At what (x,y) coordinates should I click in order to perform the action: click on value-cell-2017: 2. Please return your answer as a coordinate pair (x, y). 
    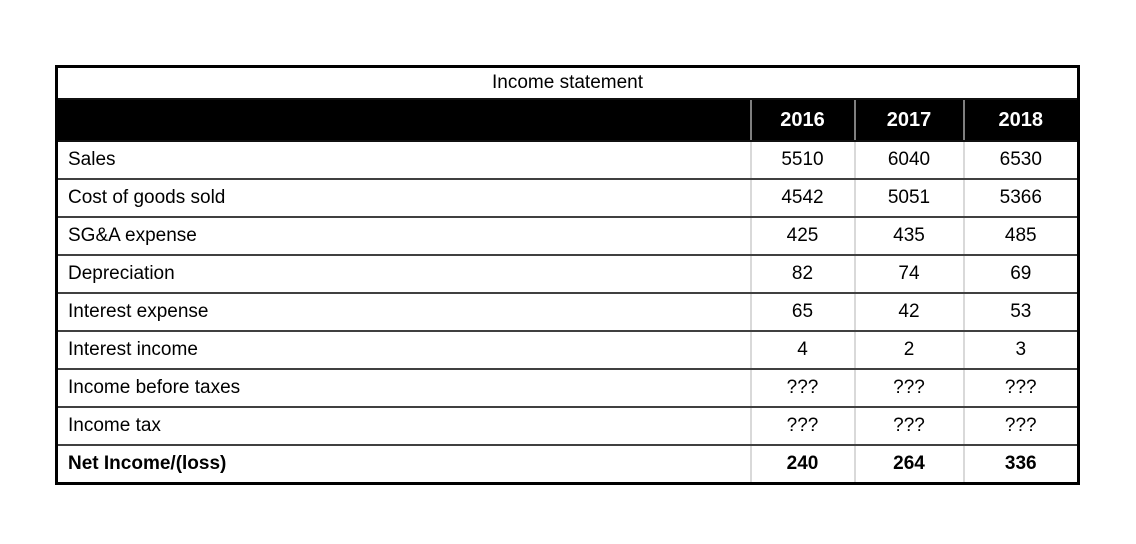
    Looking at the image, I should click on (908, 350).